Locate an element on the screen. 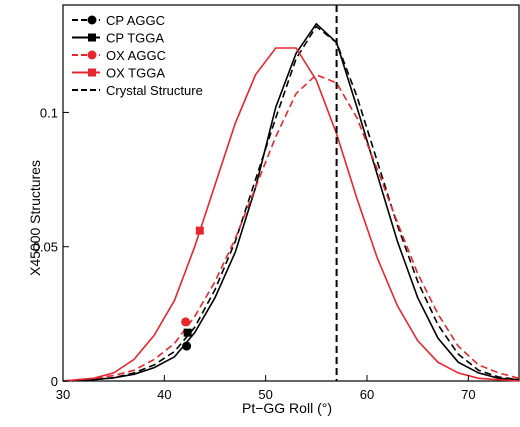  legend-entry-cp-aggc: CP AGGC is located at coordinates (118, 20).